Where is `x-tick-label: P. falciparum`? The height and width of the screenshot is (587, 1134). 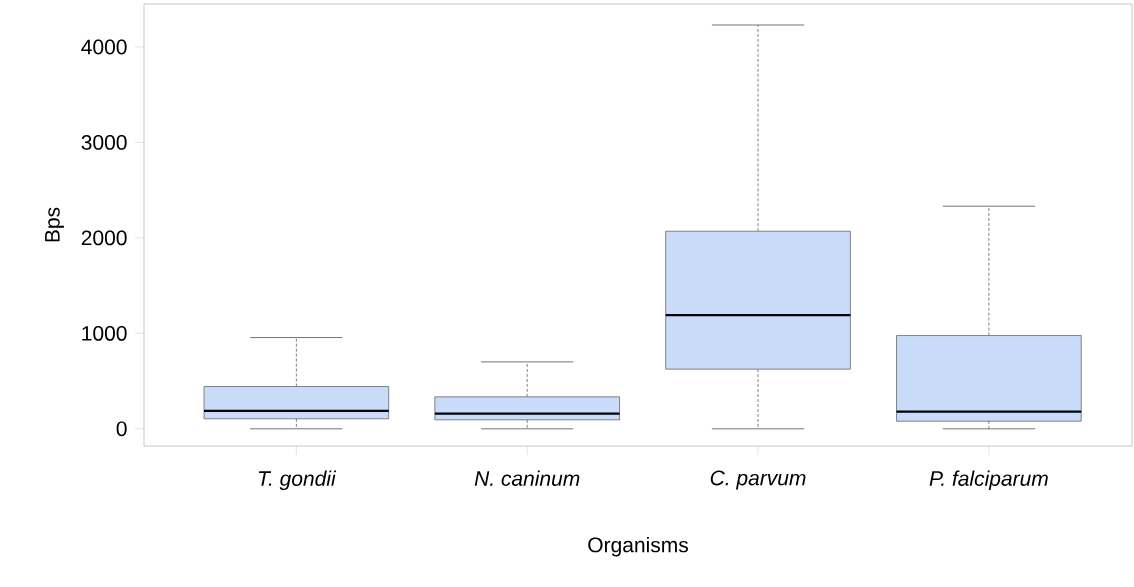
x-tick-label: P. falciparum is located at coordinates (988, 480).